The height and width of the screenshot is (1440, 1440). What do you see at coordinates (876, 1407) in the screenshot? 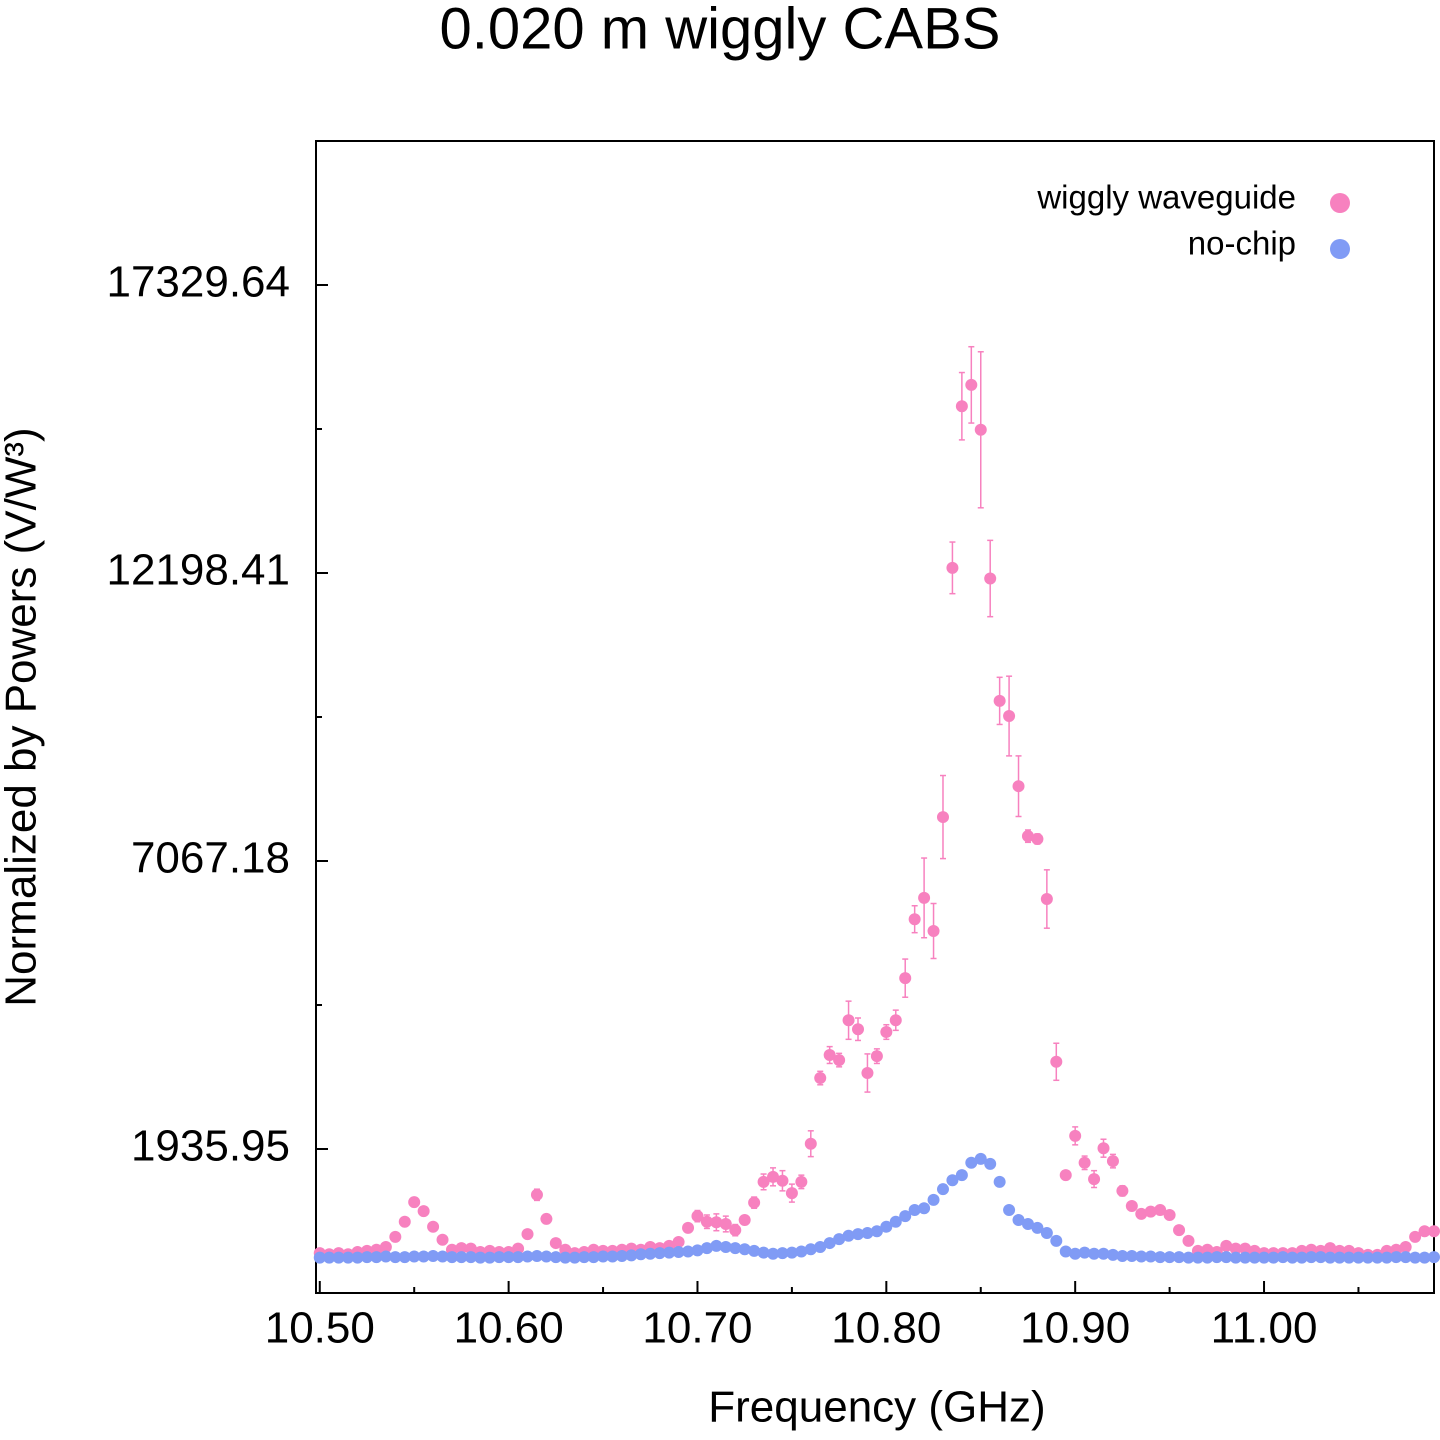
I see `x-axis-label: Frequency (GHz)` at bounding box center [876, 1407].